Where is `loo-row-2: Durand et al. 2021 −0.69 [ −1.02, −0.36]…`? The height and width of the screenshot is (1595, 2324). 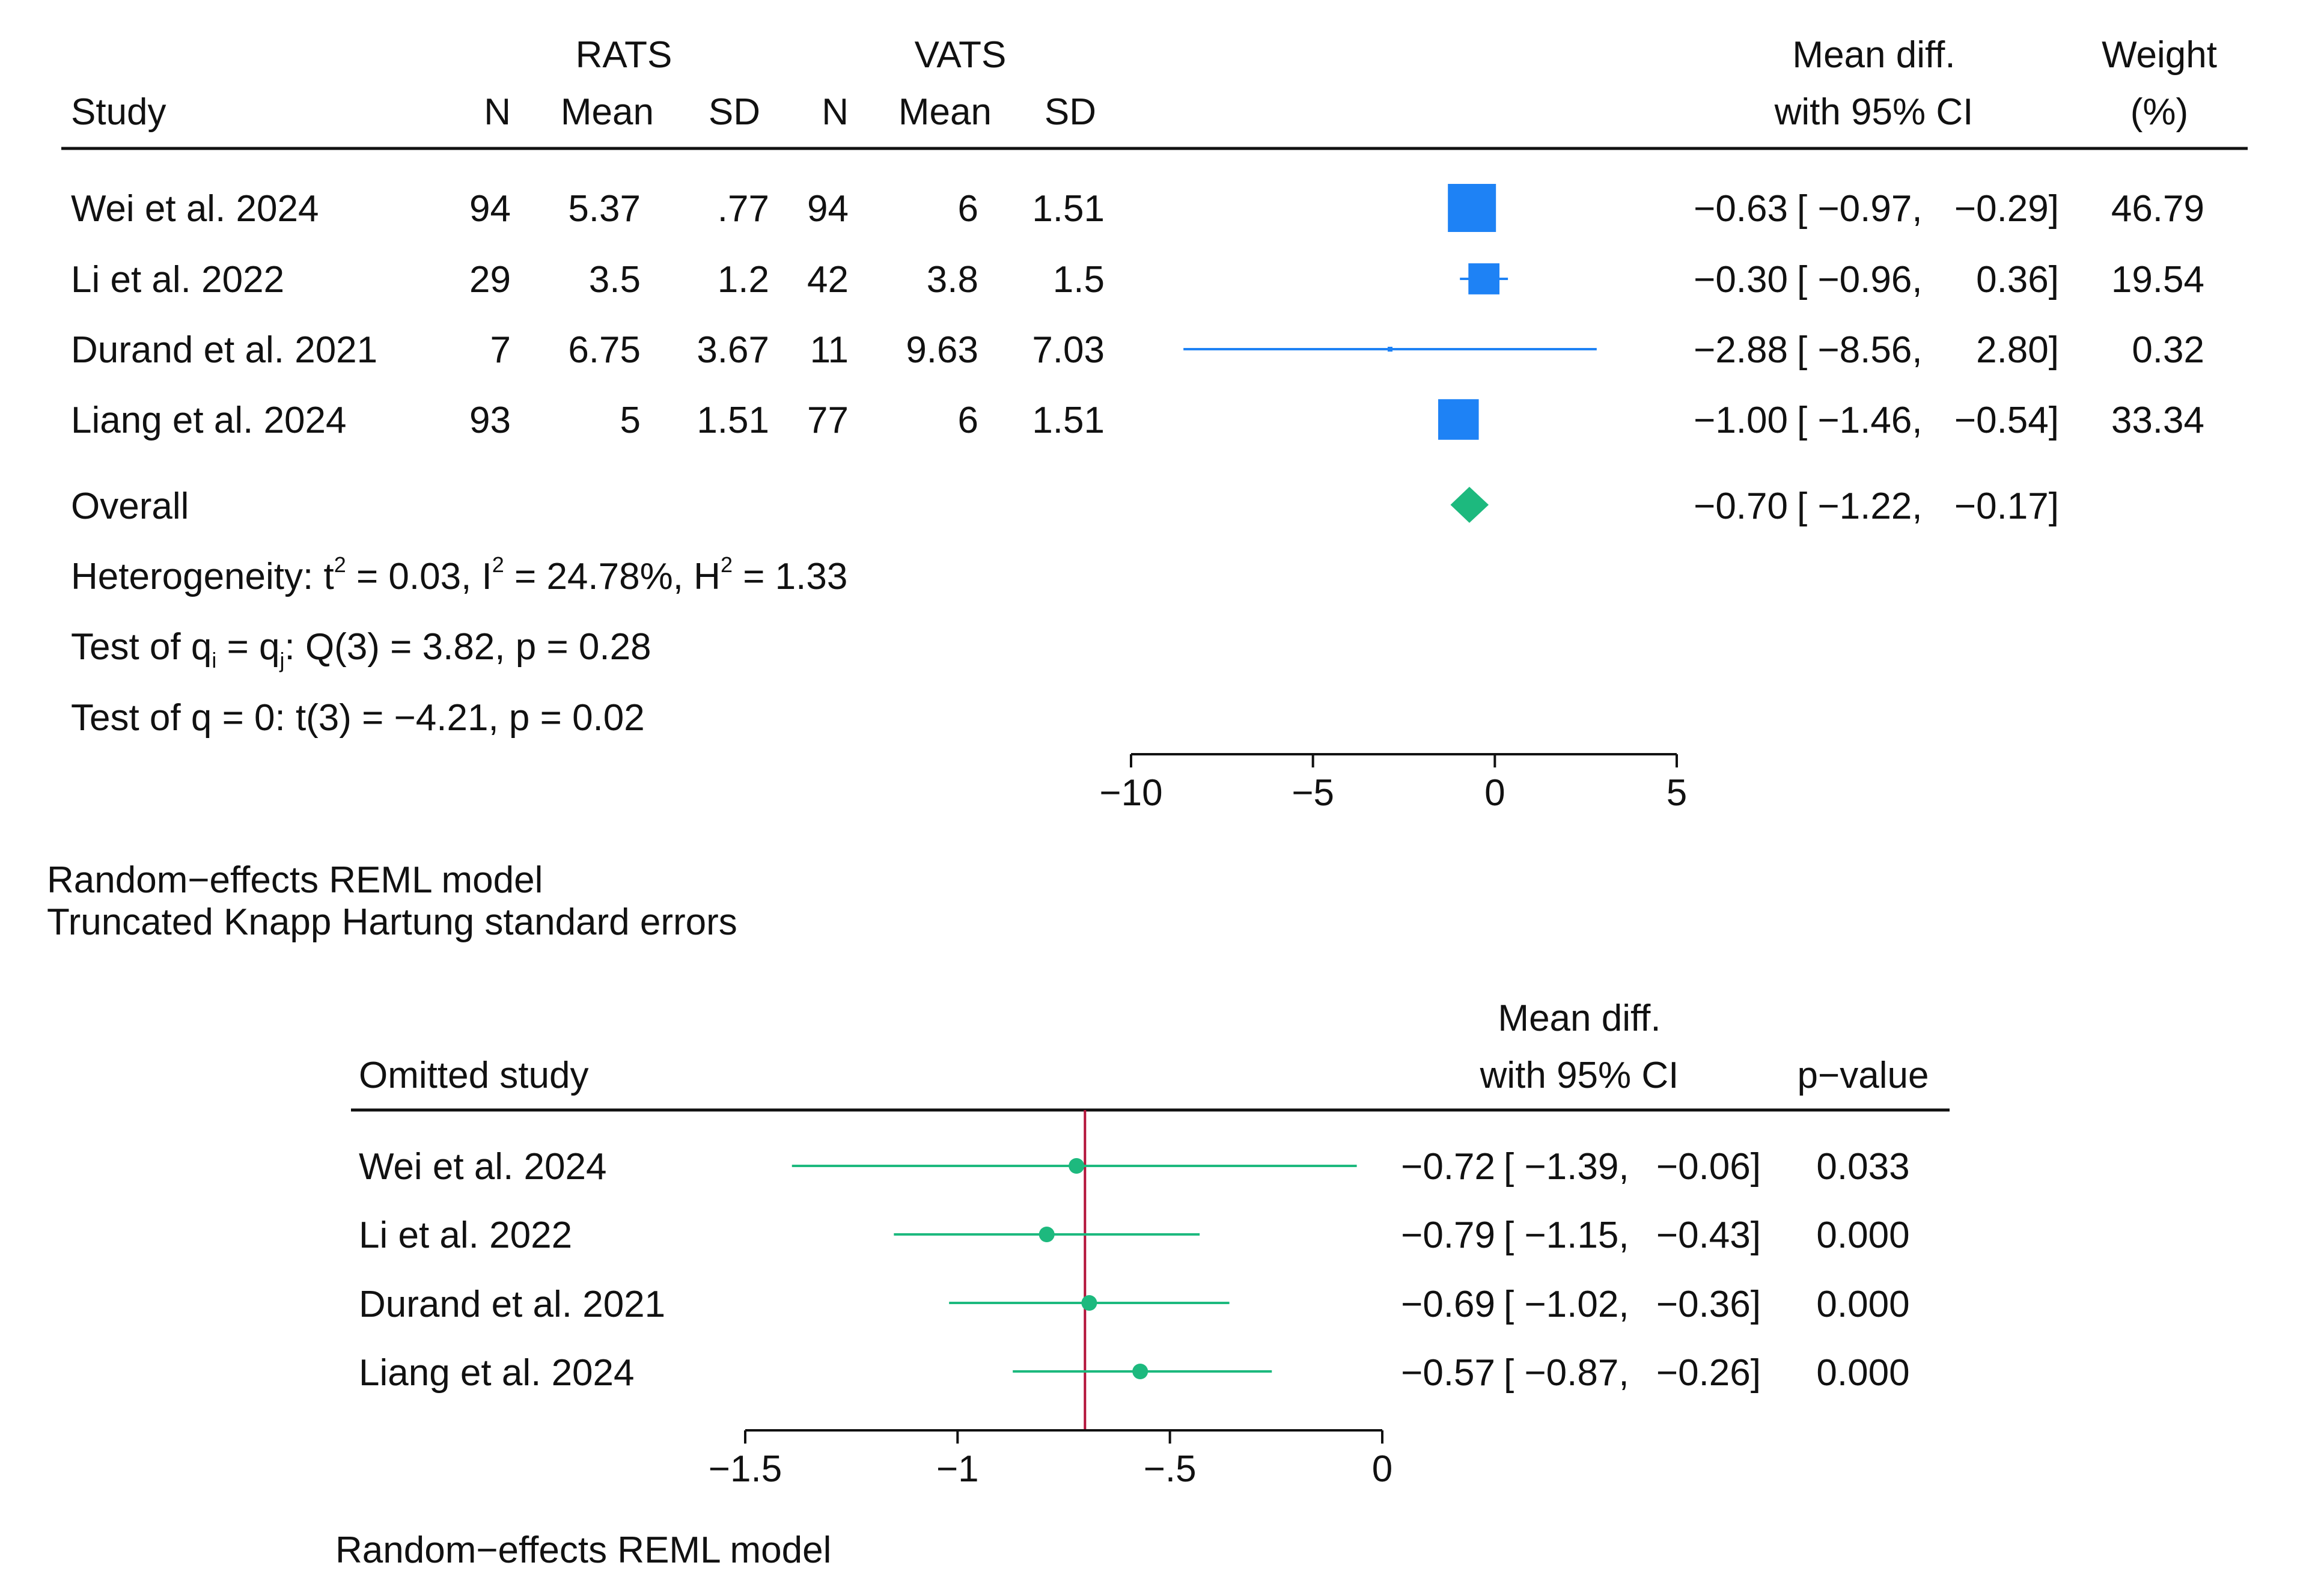 loo-row-2: Durand et al. 2021 −0.69 [ −1.02, −0.36]… is located at coordinates (1134, 1304).